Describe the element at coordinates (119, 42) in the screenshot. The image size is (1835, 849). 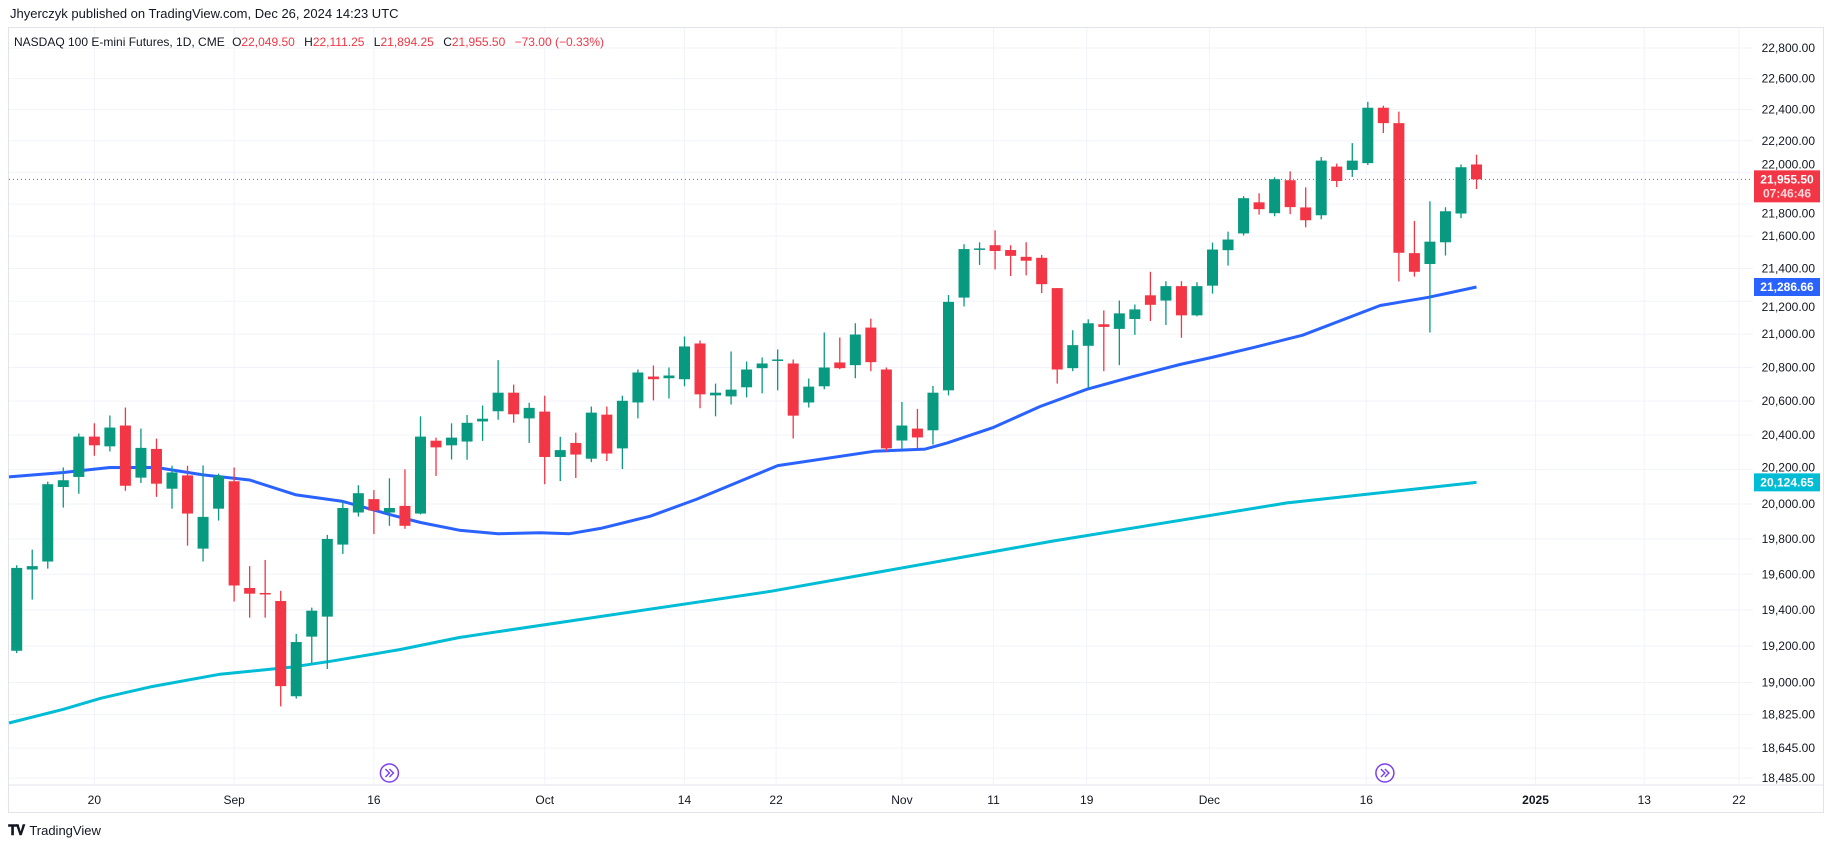
I see `symbol-title: NASDAQ 100 E-mini Futures, 1D, CME` at that location.